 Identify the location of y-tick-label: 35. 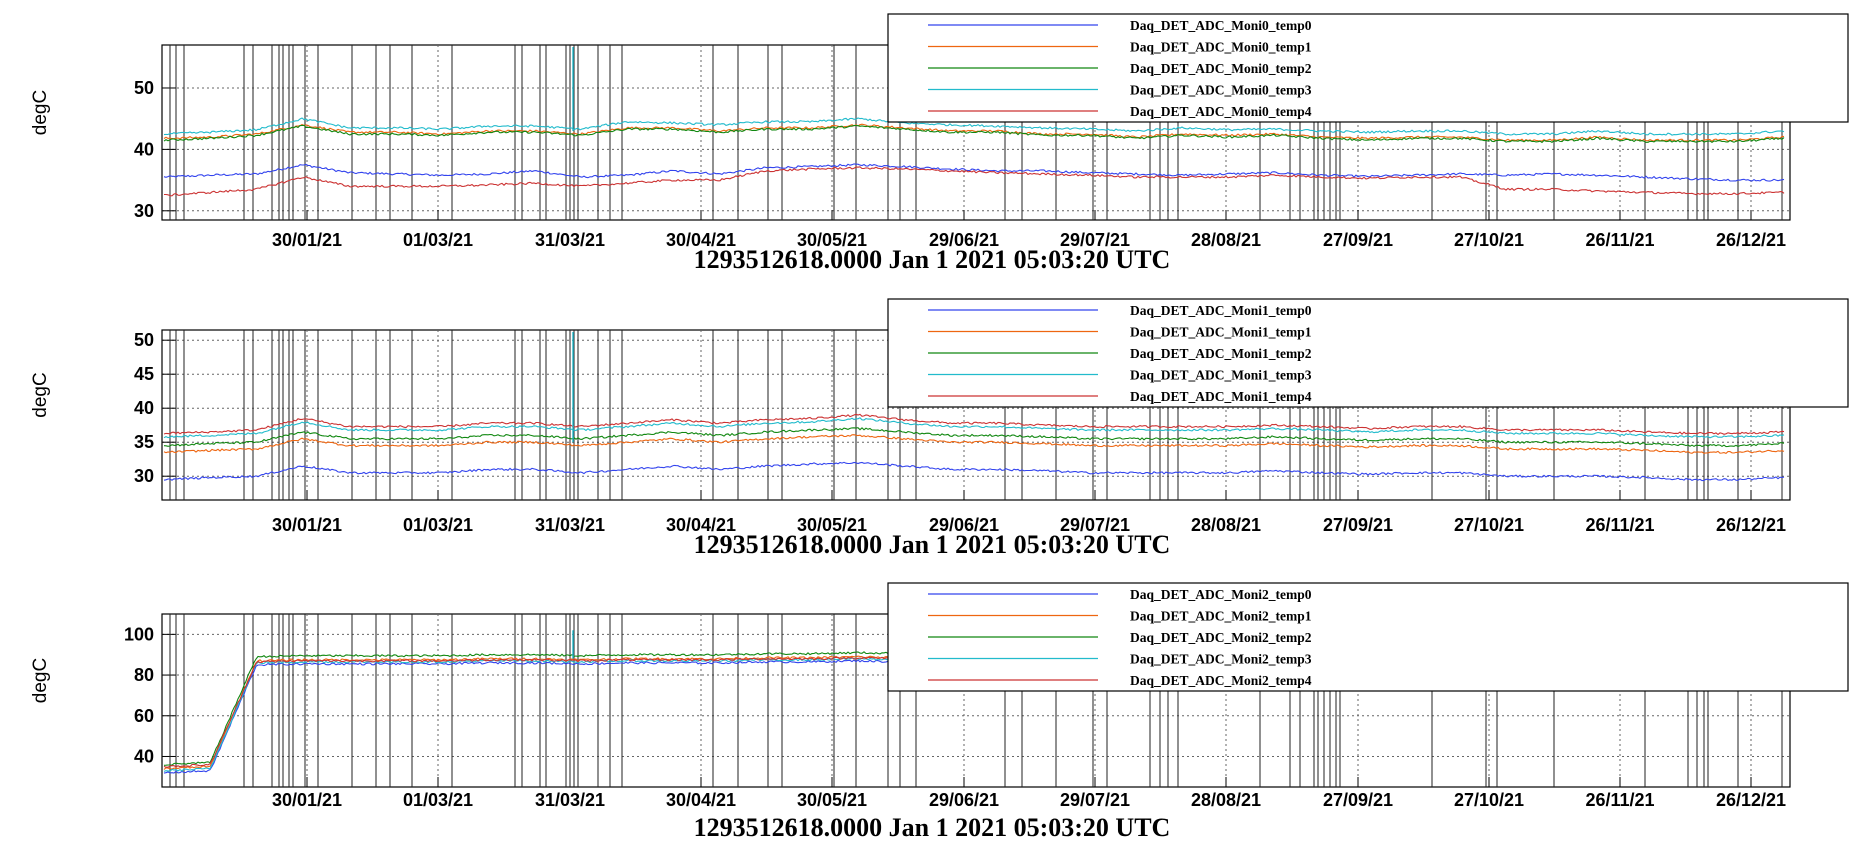
(144, 442).